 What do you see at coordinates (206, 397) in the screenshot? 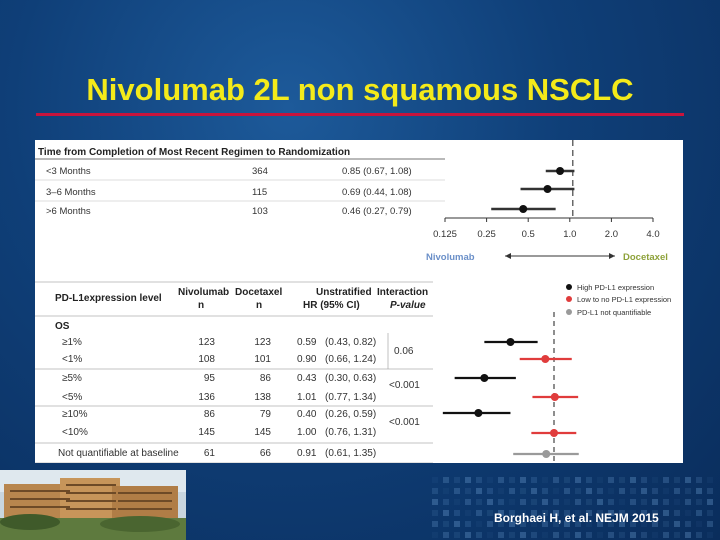
I see `table-row-nivolumab-n: 136` at bounding box center [206, 397].